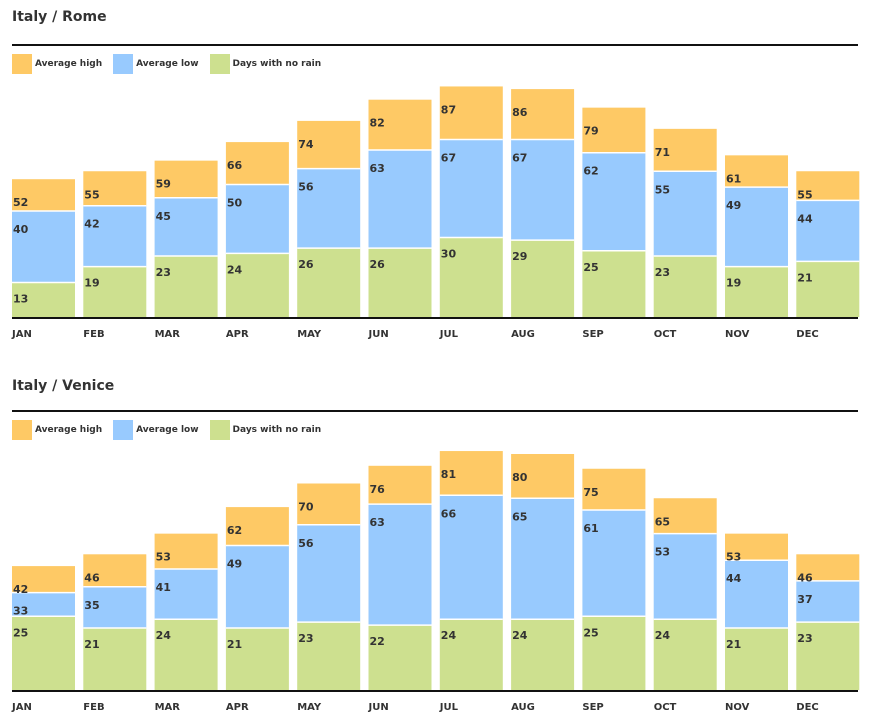 The width and height of the screenshot is (870, 724). I want to click on x-tick-label-dec: DEC, so click(807, 334).